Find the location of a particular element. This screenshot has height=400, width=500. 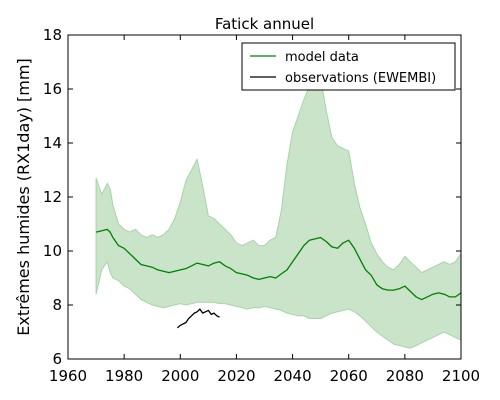

y-axis-label: Extrêmes humides (RX1day) [mm] is located at coordinates (23, 196).